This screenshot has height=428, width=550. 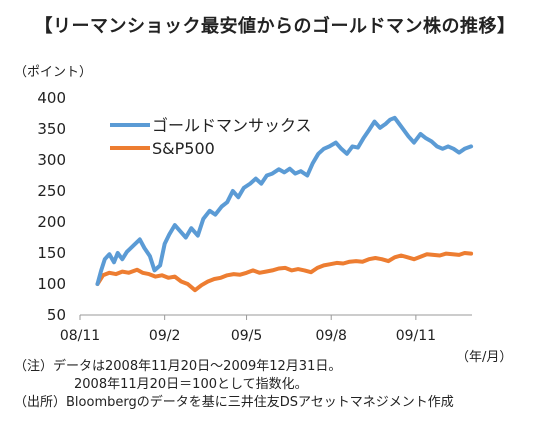 I want to click on y-tick-label: 100, so click(x=51, y=284).